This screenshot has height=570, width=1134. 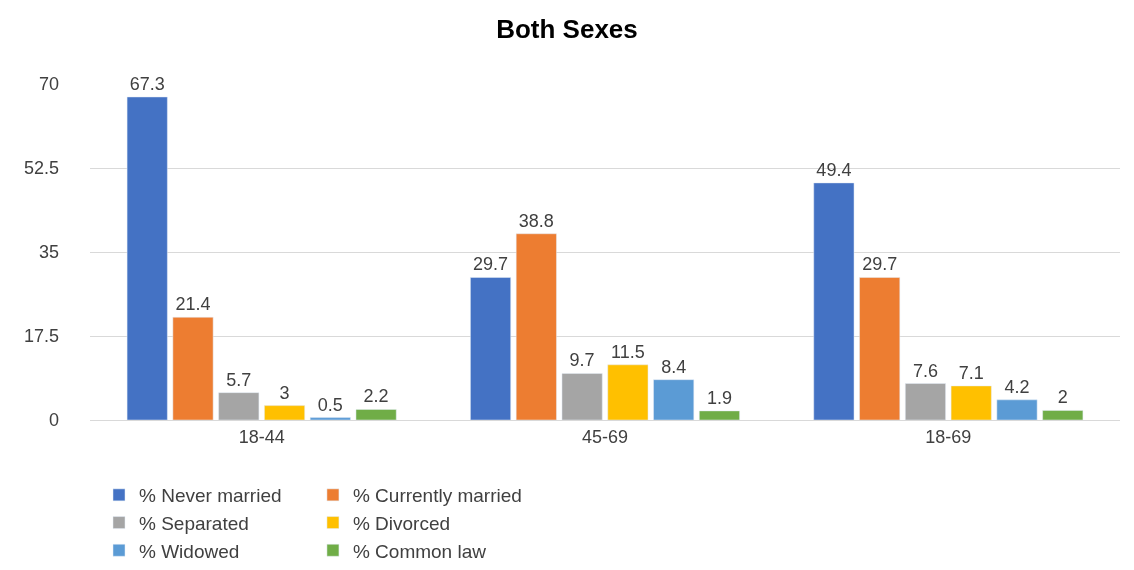 I want to click on legend-label: % Common law, so click(x=419, y=551).